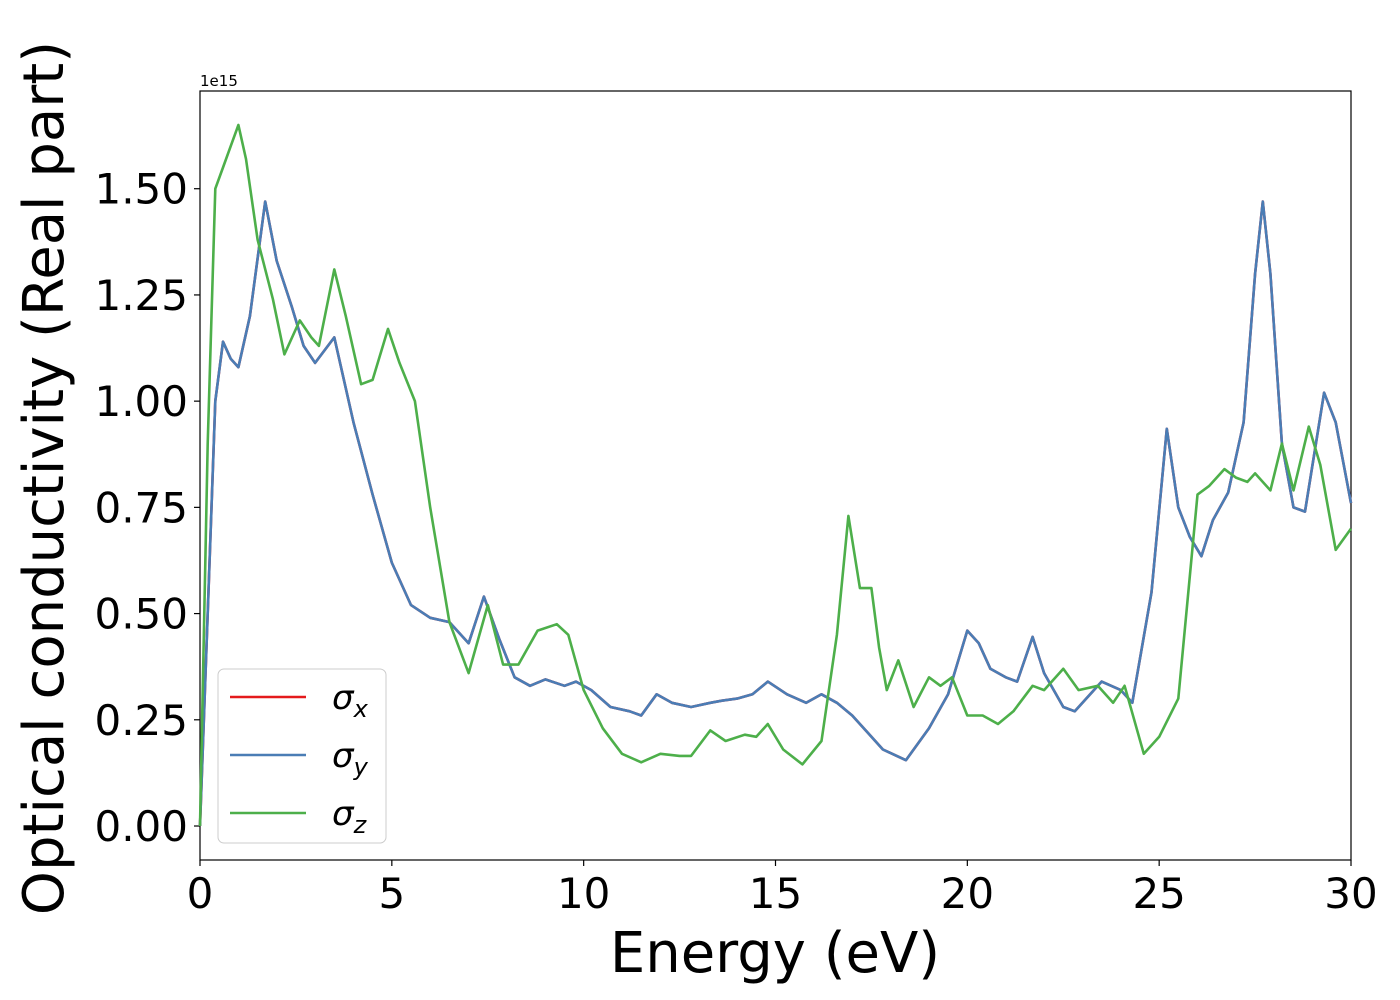 Image resolution: width=1400 pixels, height=1000 pixels. Describe the element at coordinates (391, 893) in the screenshot. I see `x-tick-label: 5` at that location.